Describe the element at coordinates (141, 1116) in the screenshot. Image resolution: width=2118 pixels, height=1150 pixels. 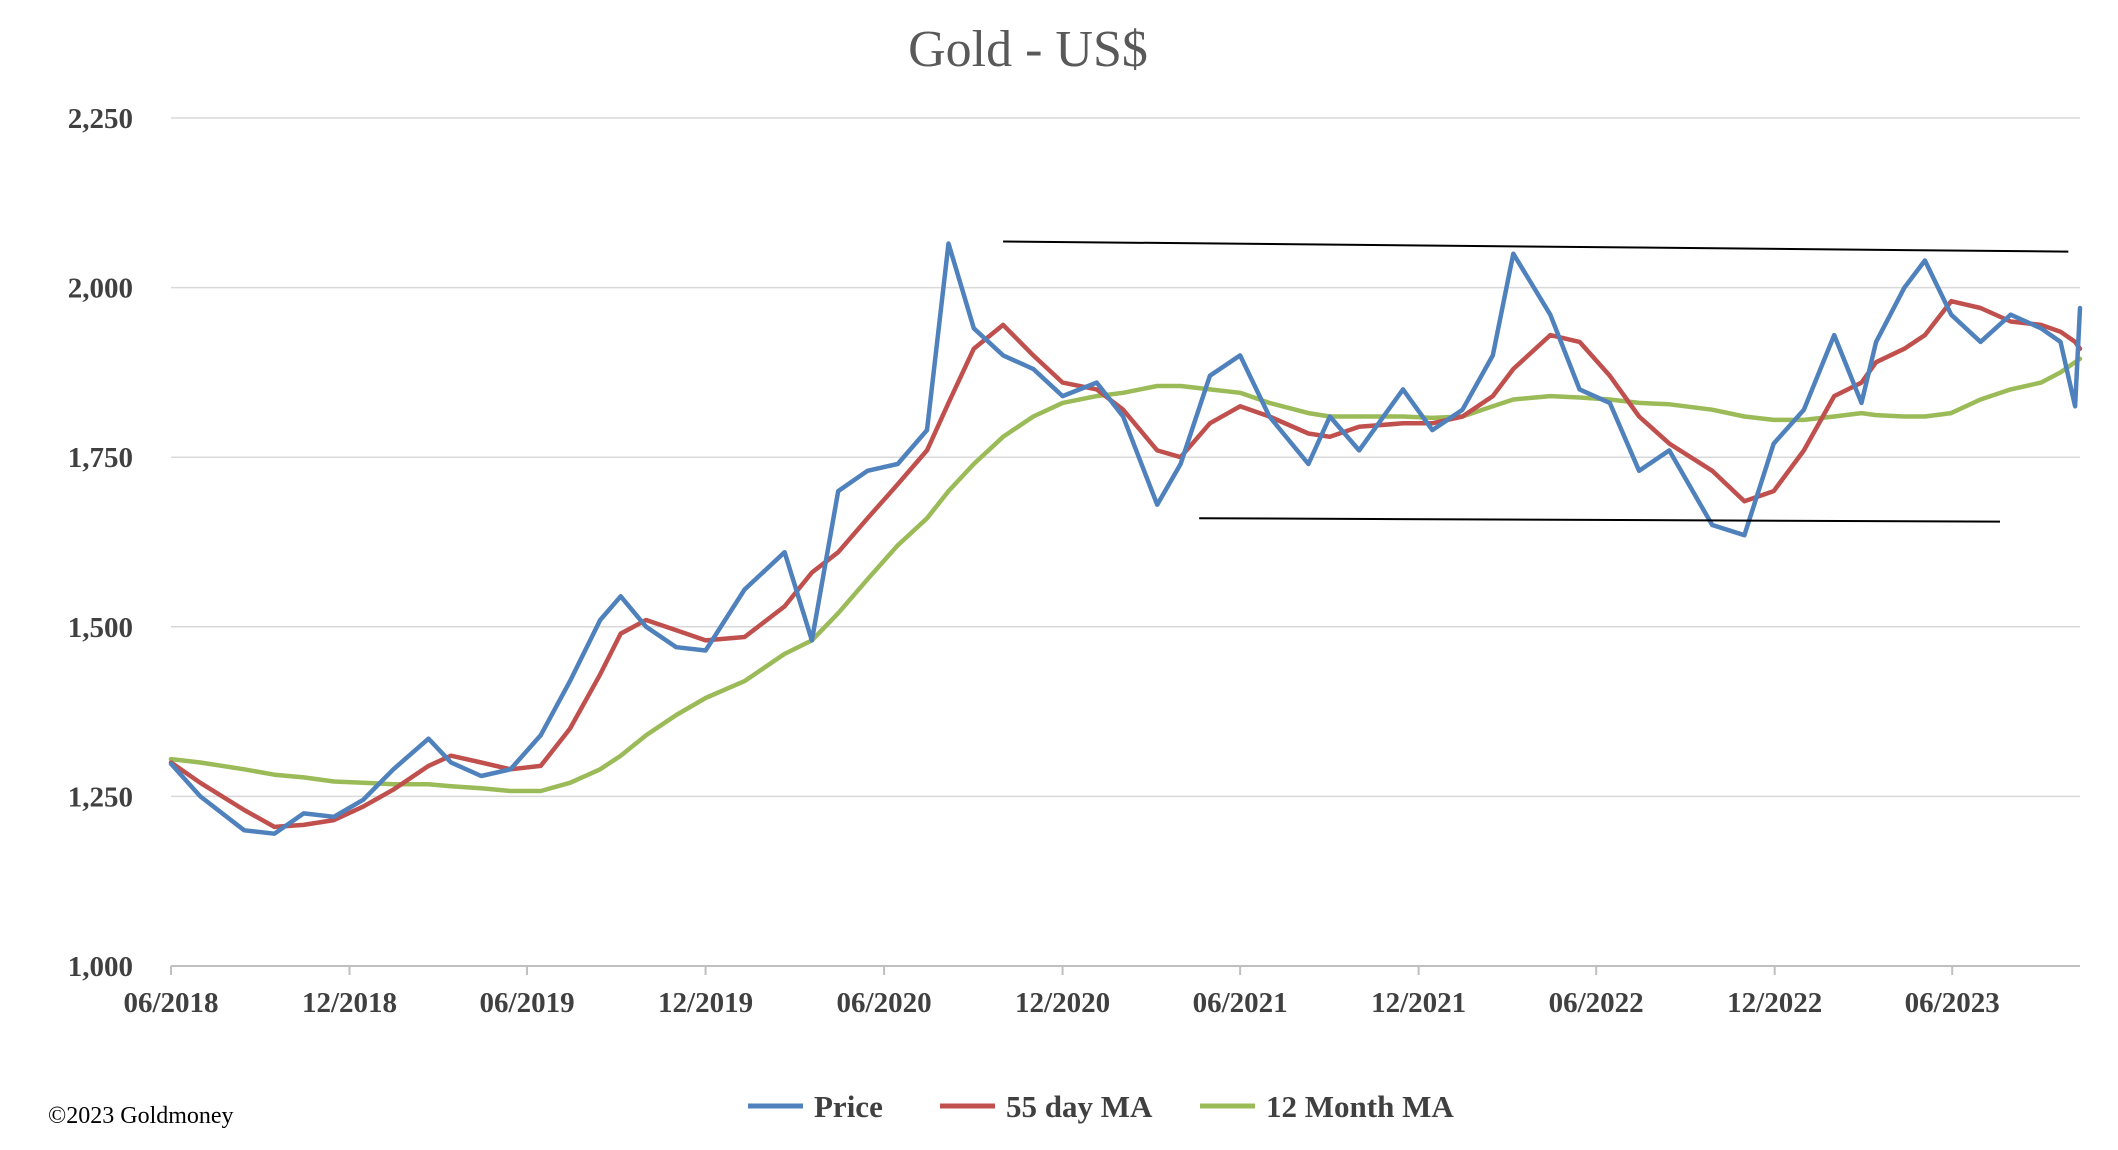
I see `copyright-text: ©2023 Goldmoney` at that location.